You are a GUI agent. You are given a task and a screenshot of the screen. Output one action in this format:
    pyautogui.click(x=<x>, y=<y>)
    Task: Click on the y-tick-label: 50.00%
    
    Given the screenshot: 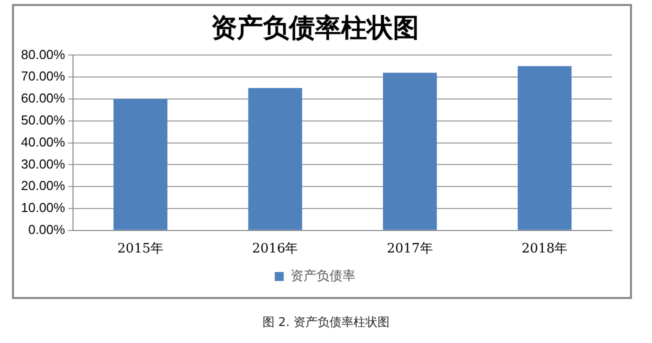 What is the action you would take?
    pyautogui.click(x=43, y=120)
    